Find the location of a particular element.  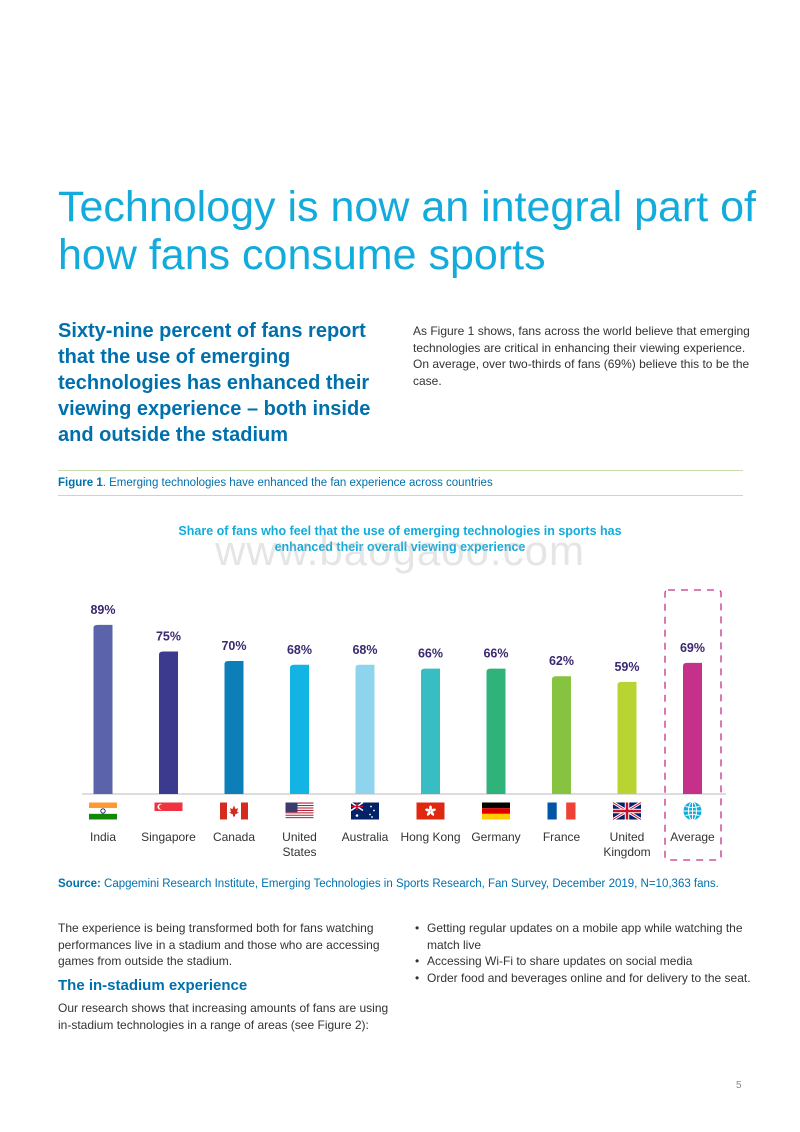

hong-kong-flag-icon is located at coordinates (430, 811).